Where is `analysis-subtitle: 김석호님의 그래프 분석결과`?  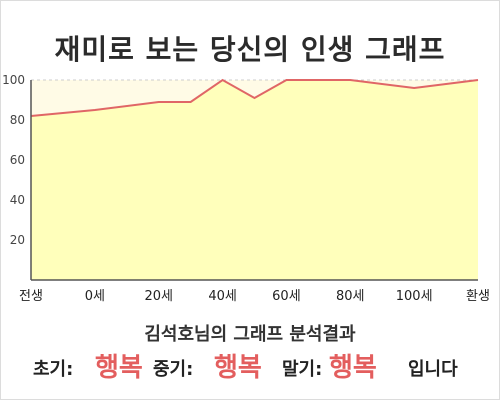
analysis-subtitle: 김석호님의 그래프 분석결과 is located at coordinates (250, 334).